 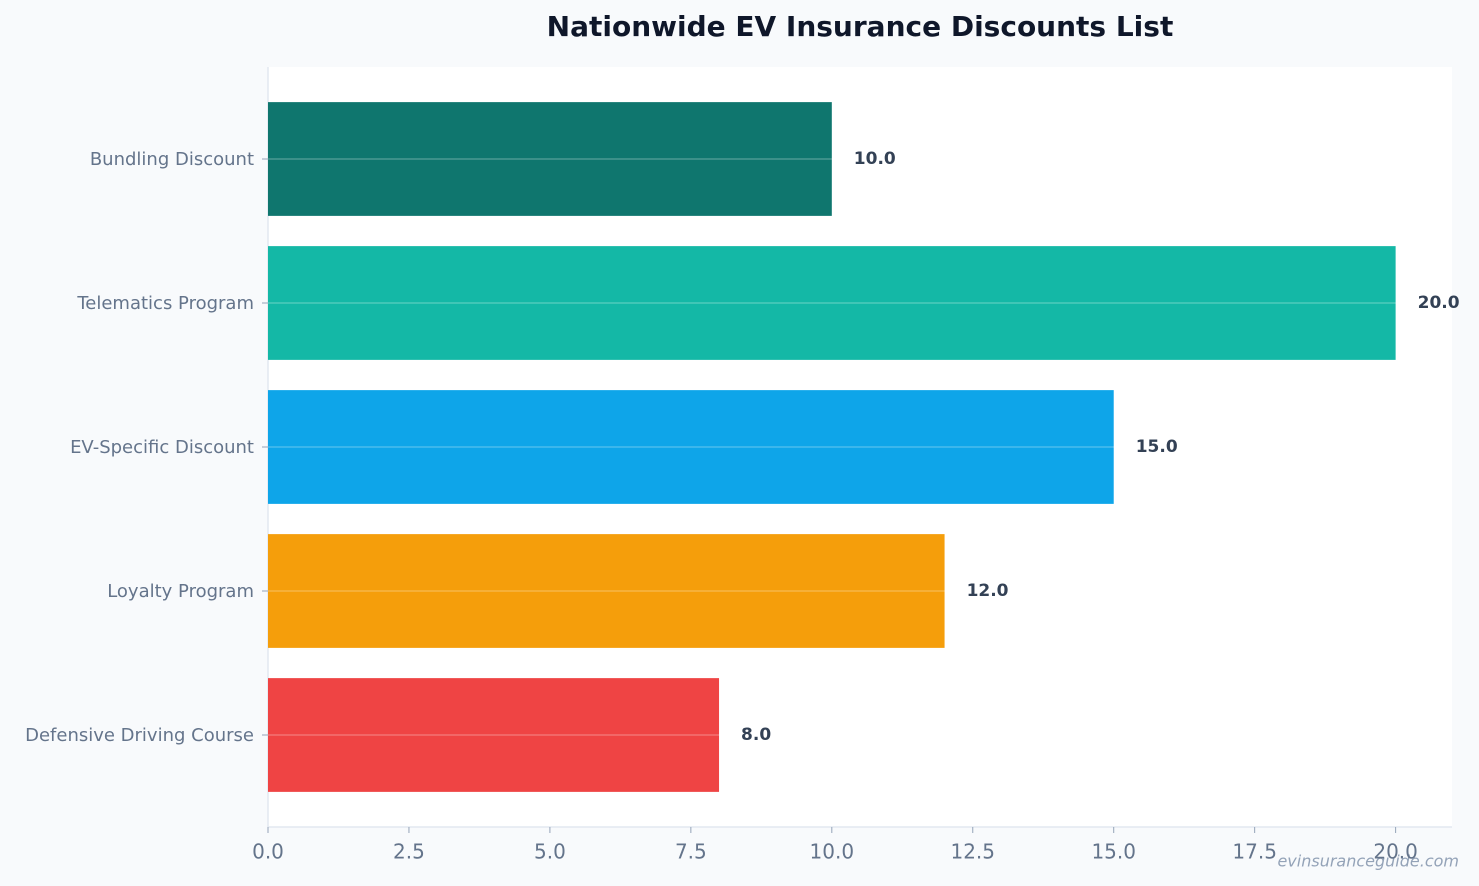 I want to click on value-label: 20.0, so click(x=1439, y=303).